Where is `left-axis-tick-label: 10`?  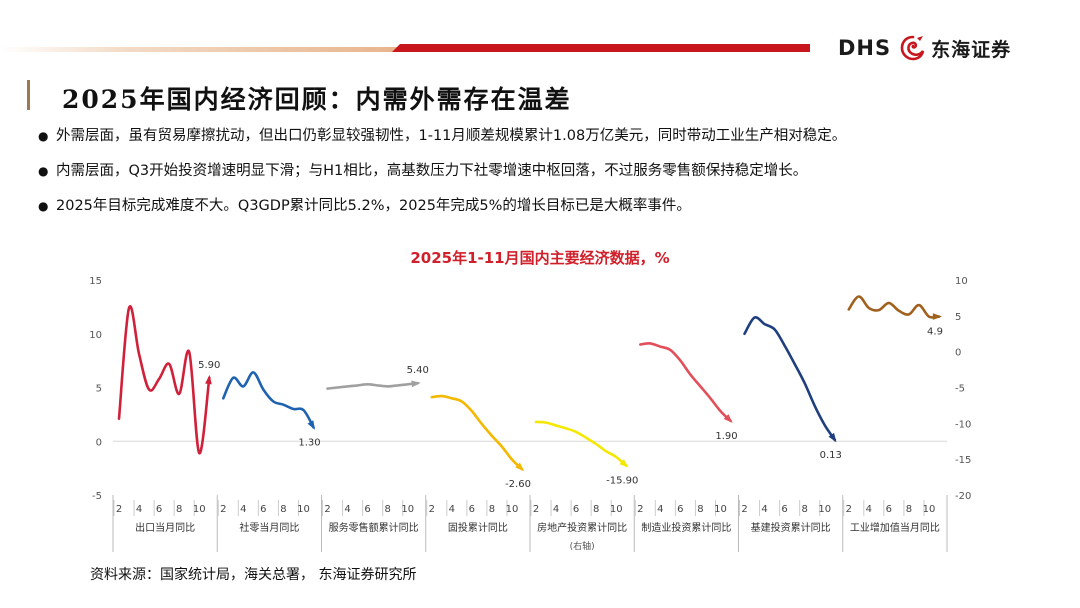 left-axis-tick-label: 10 is located at coordinates (95, 335).